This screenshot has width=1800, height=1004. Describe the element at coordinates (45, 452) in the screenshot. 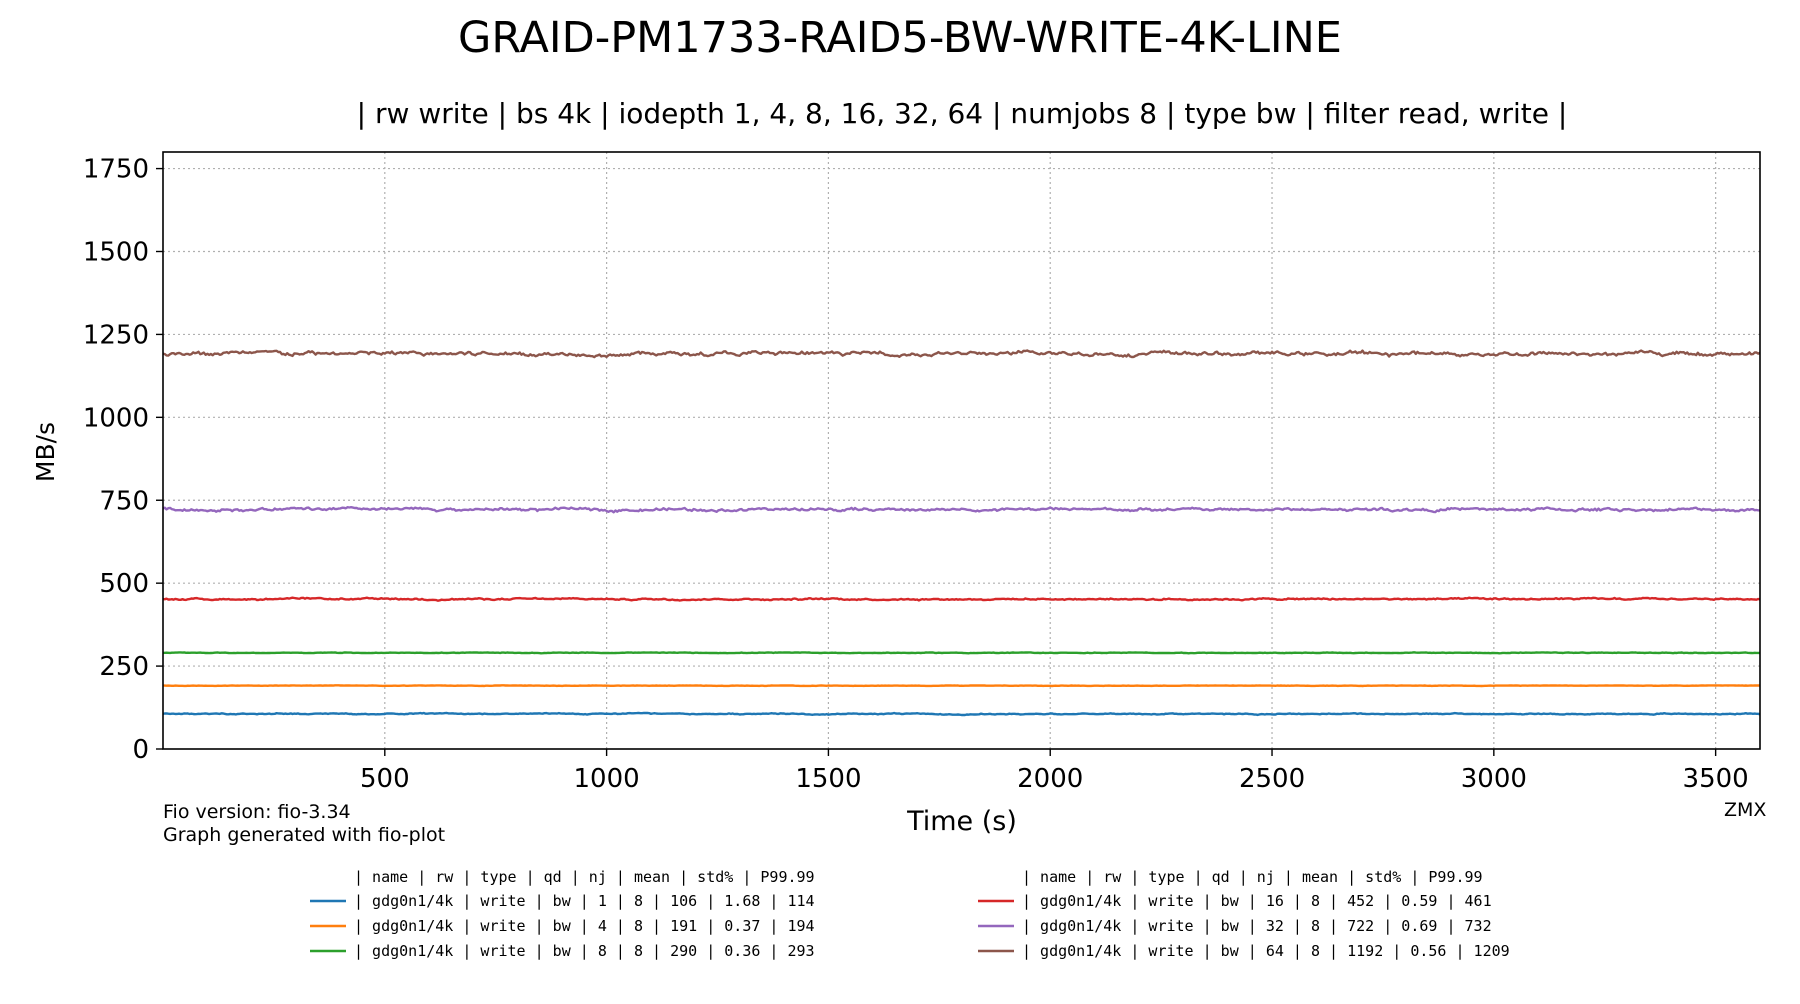

I see `y-axis-label: MB/s` at that location.